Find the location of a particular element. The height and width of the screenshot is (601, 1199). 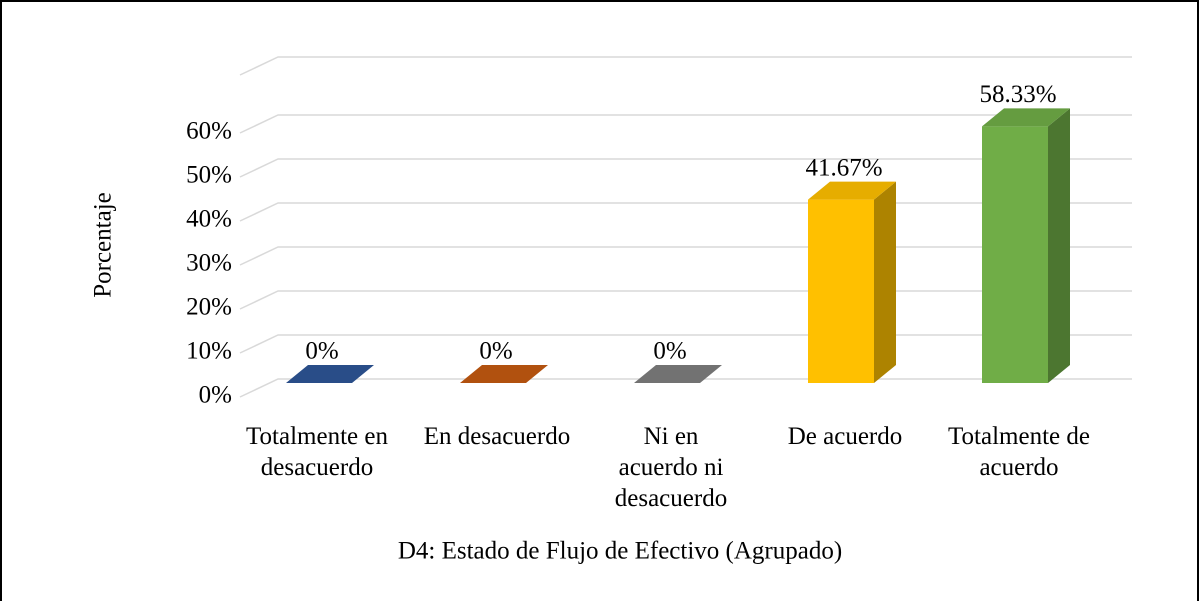

x-tick-label: En desacuerdo is located at coordinates (497, 436).